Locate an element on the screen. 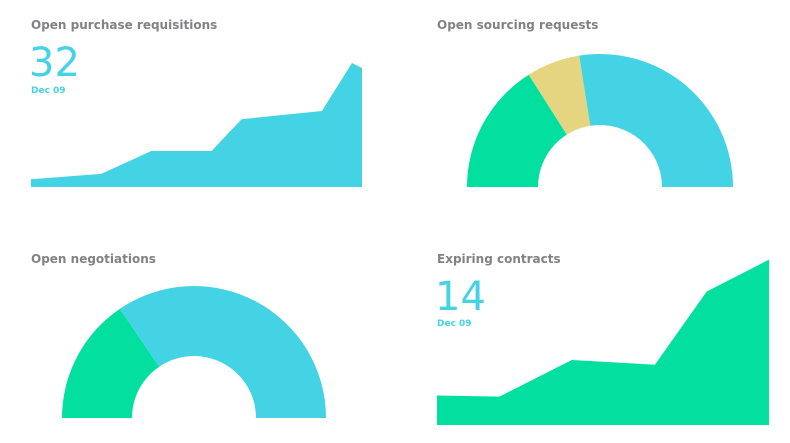  chart-title: Open negotiations is located at coordinates (93, 259).